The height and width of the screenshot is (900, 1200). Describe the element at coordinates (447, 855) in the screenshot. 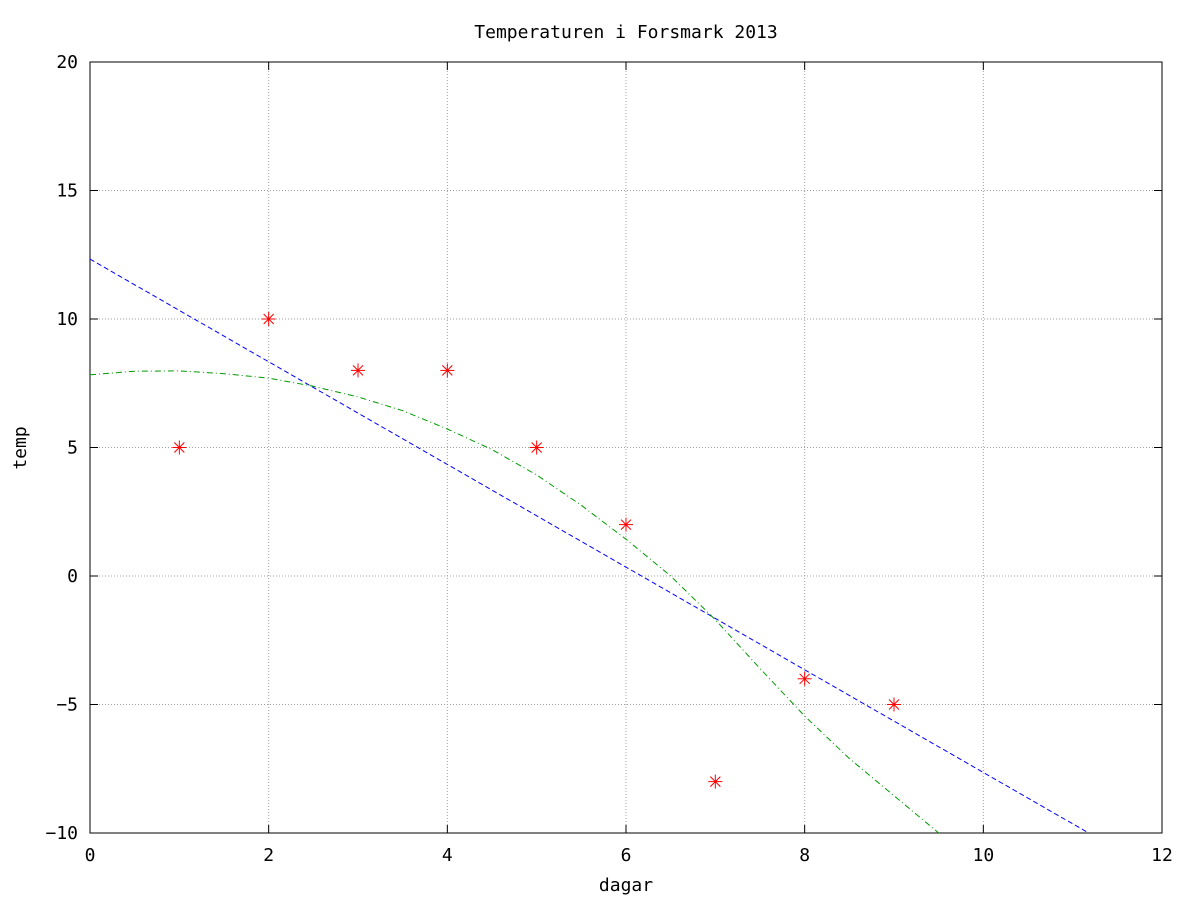

I see `x-tick-label: 4` at that location.